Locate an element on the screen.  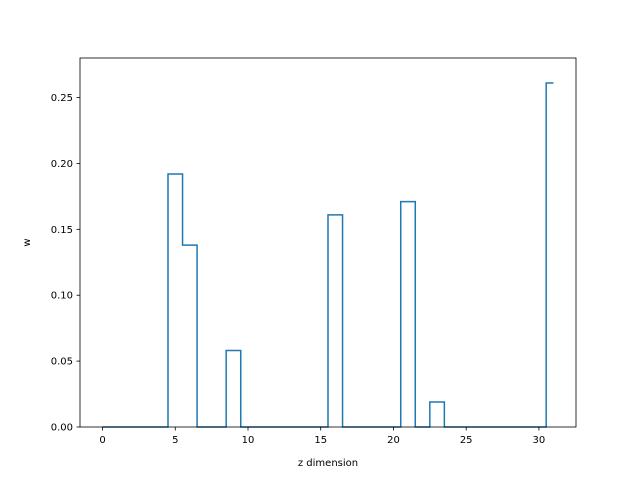
x-axis-ticks: 0 5 10 15 20 25 30 is located at coordinates (322, 436).